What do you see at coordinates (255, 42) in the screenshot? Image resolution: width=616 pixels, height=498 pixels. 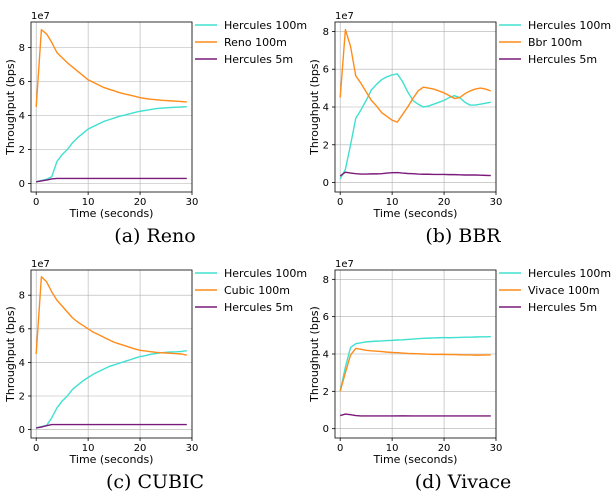 I see `legend-entry: Reno 100m` at bounding box center [255, 42].